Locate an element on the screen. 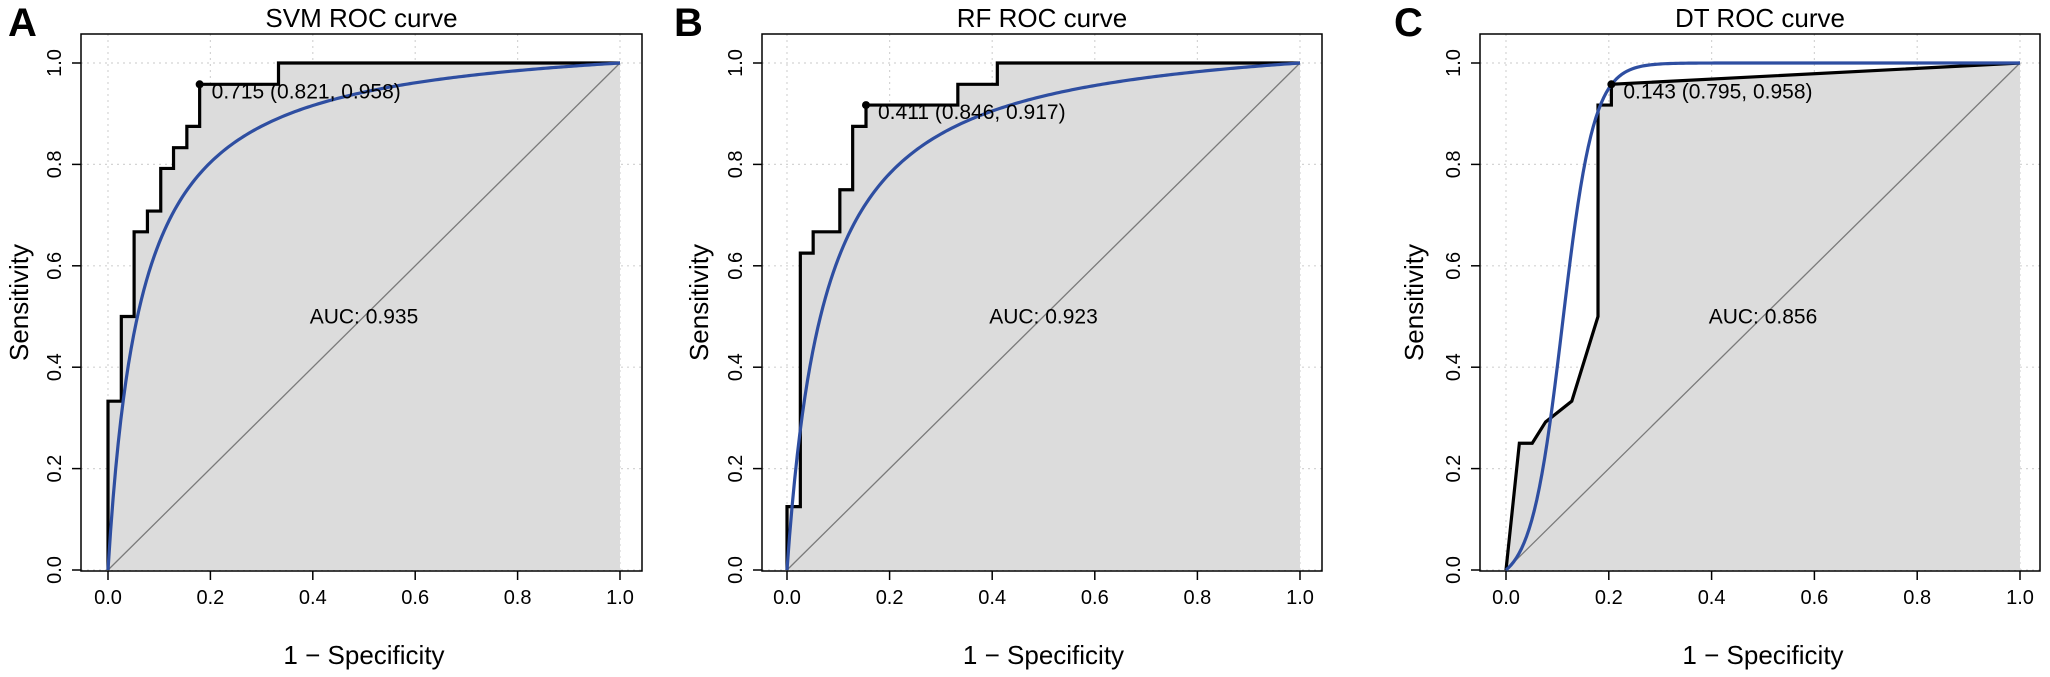  auc-label: AUC: 0.923 is located at coordinates (1043, 317).